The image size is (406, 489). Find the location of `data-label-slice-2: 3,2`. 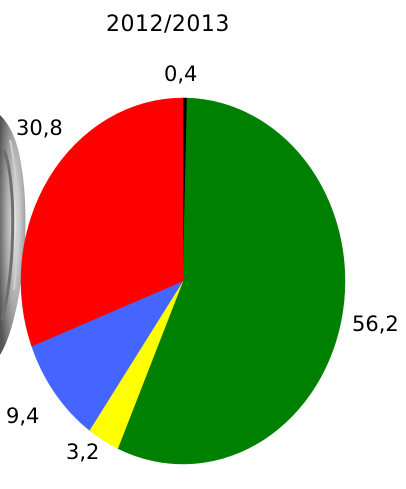

data-label-slice-2: 3,2 is located at coordinates (83, 452).